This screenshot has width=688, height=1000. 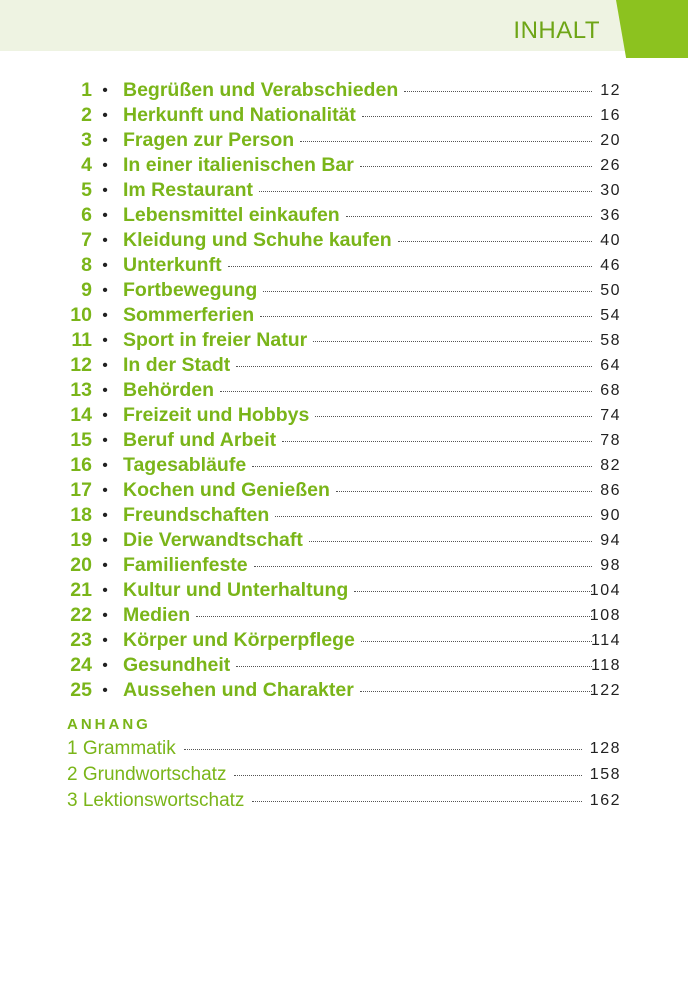 What do you see at coordinates (344, 490) in the screenshot?
I see `toc-entry: 17 • Kochen und Genießen 86` at bounding box center [344, 490].